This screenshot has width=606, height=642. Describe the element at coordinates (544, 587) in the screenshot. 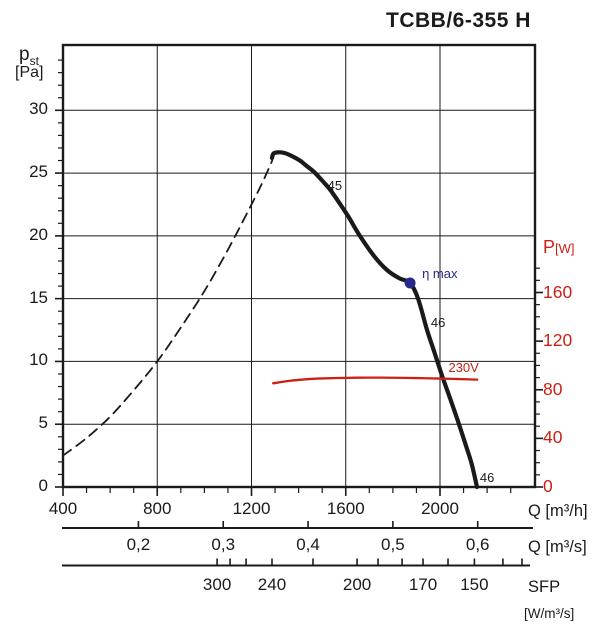

I see `sfp-axis-title: SFP` at that location.